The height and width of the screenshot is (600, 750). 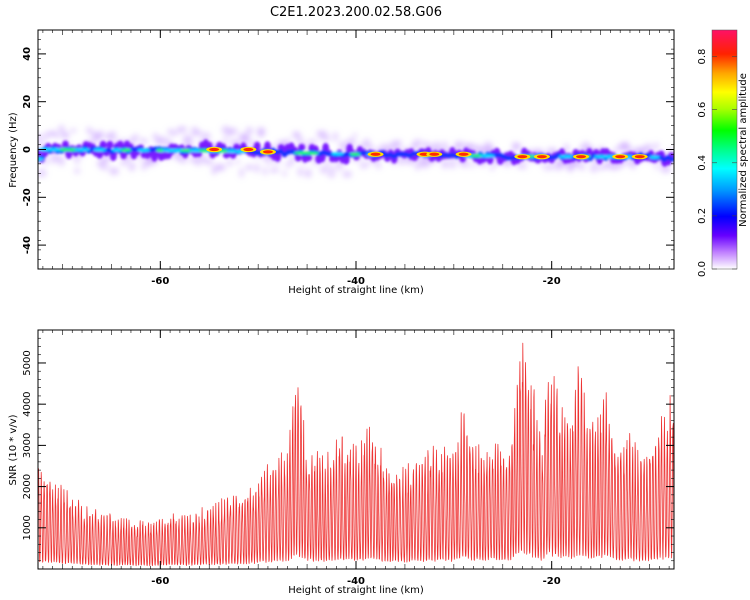 What do you see at coordinates (27, 54) in the screenshot?
I see `y-tick-label: 40` at bounding box center [27, 54].